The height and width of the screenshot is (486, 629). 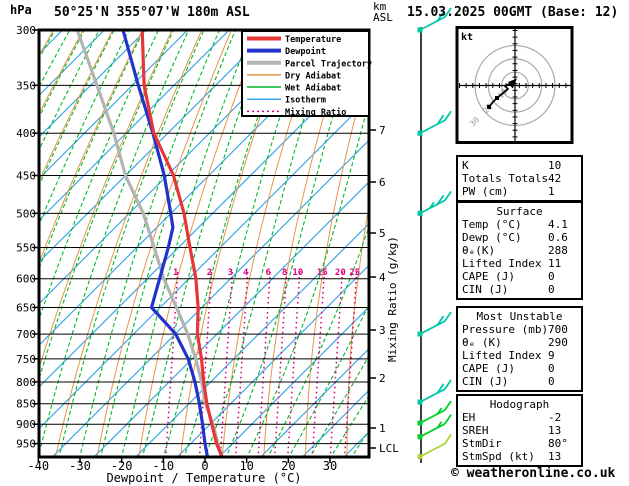 I want to click on panel-row-value: 700, so click(x=558, y=329).